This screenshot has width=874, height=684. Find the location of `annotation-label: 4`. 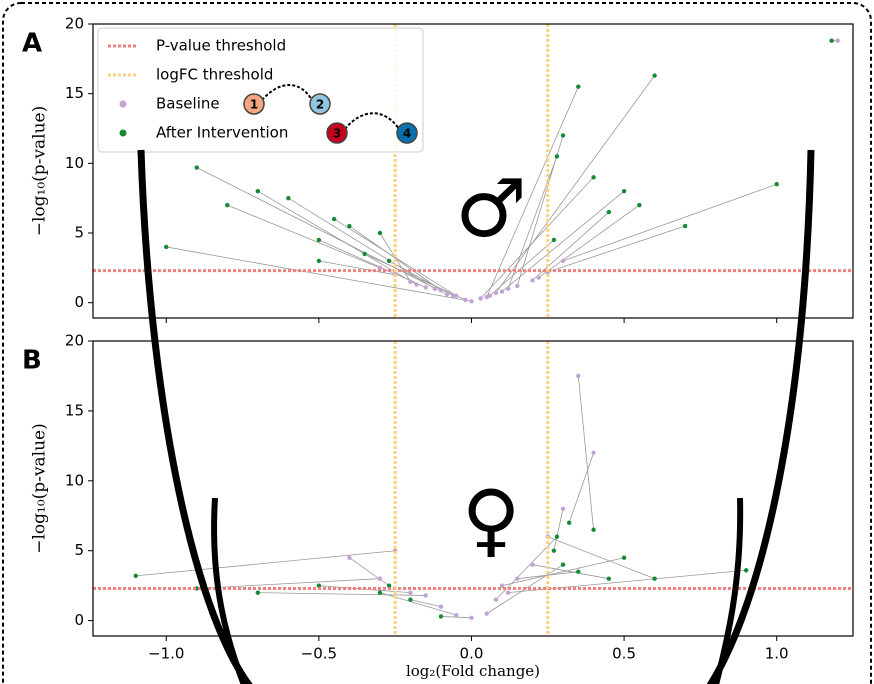

annotation-label: 4 is located at coordinates (407, 134).